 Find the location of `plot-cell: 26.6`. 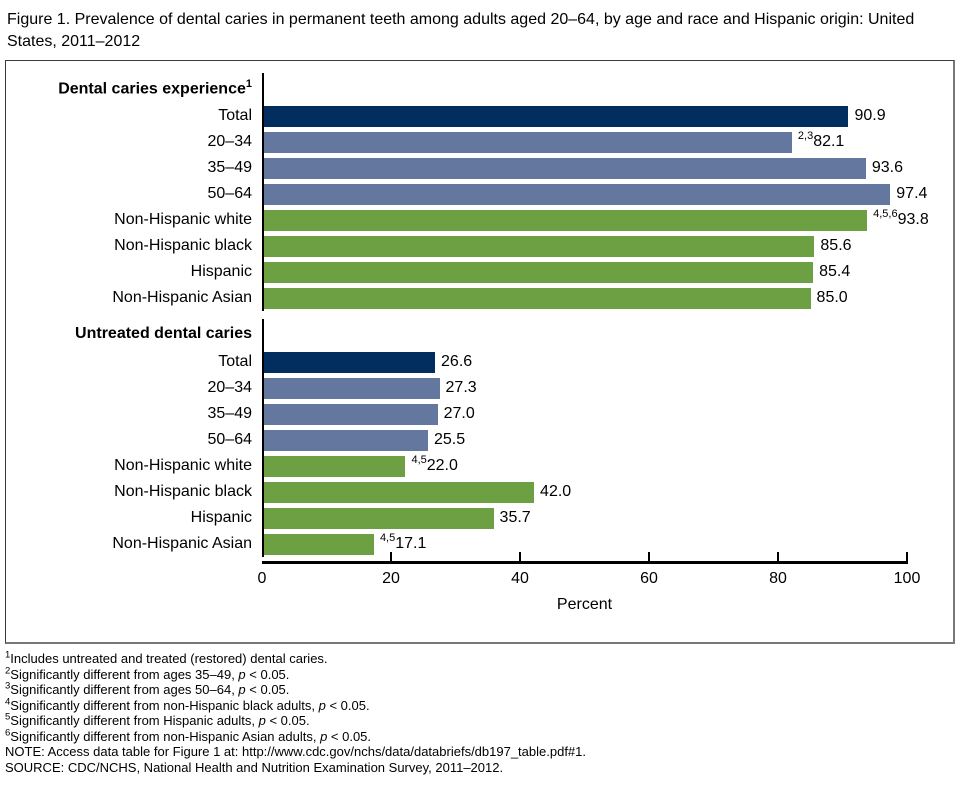

plot-cell: 26.6 is located at coordinates (607, 362).